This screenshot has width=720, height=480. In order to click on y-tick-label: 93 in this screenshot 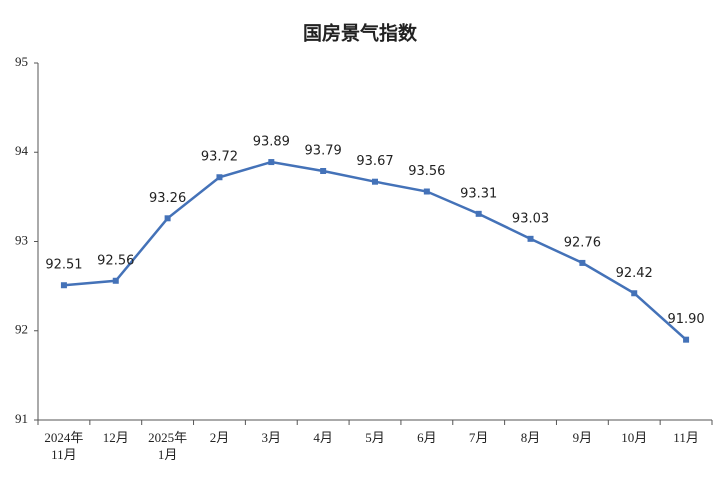, I will do `click(21, 239)`.